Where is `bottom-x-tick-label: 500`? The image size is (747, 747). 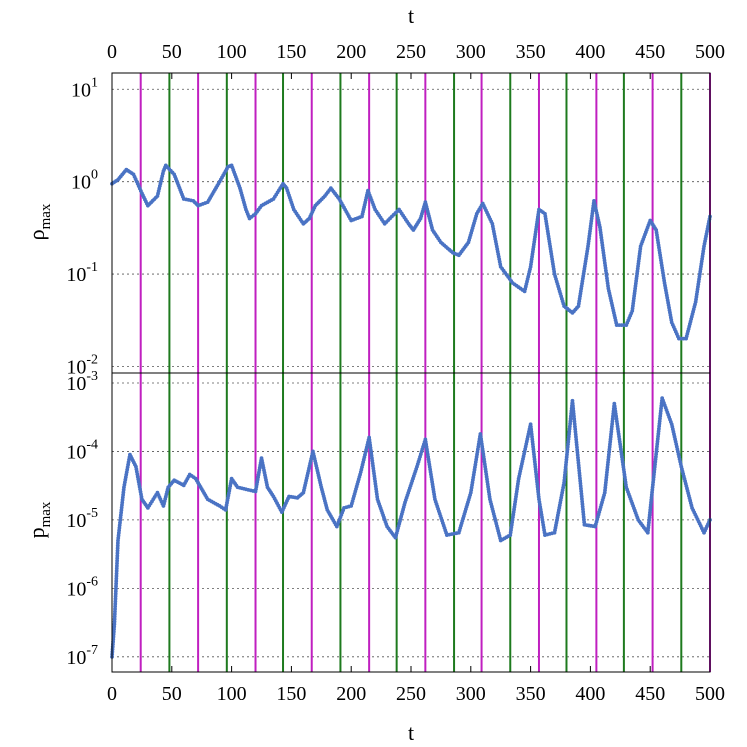 bottom-x-tick-label: 500 is located at coordinates (710, 694).